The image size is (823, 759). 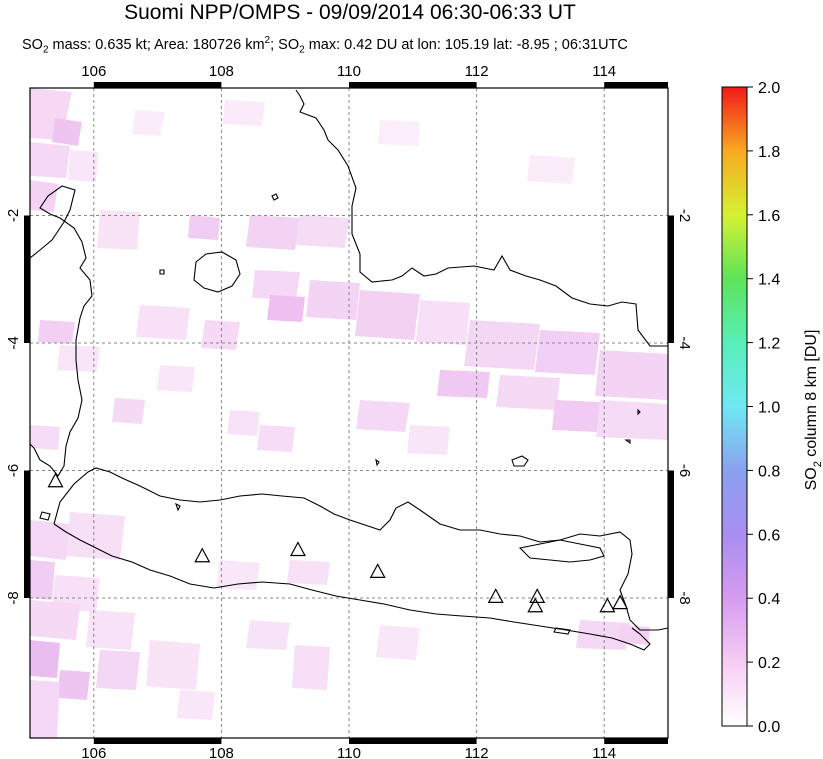 I want to click on lat-tick-left: -4, so click(x=13, y=342).